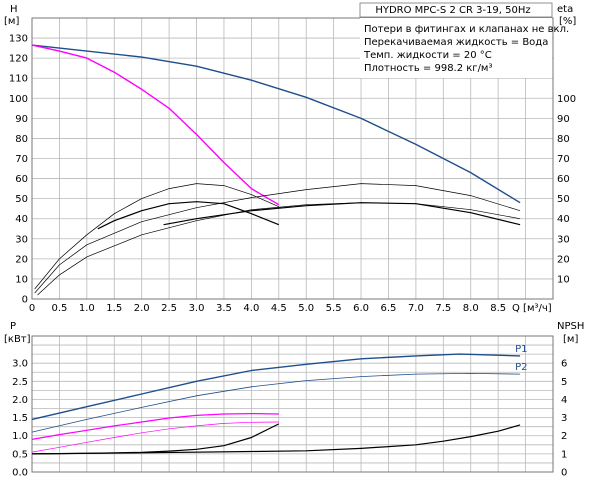  What do you see at coordinates (251, 308) in the screenshot?
I see `flow-tick-label: 4.0` at bounding box center [251, 308].